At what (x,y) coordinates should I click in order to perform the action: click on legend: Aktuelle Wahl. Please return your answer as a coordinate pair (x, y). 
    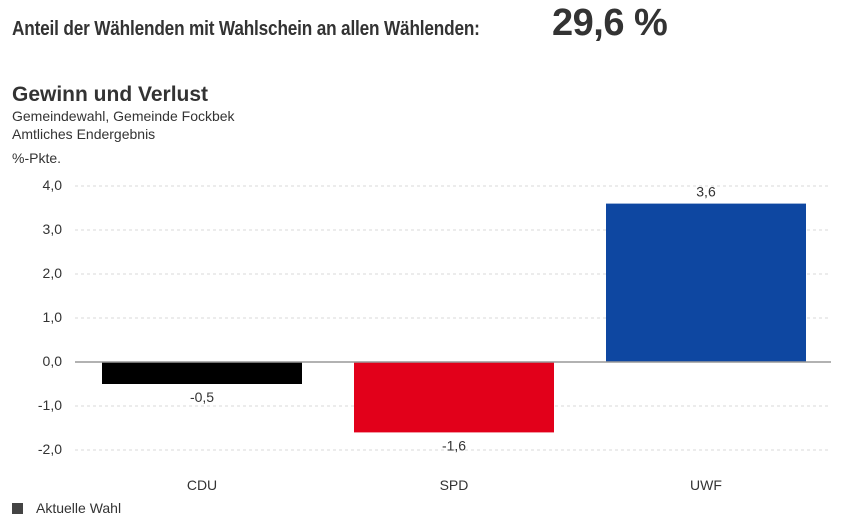
    Looking at the image, I should click on (66, 508).